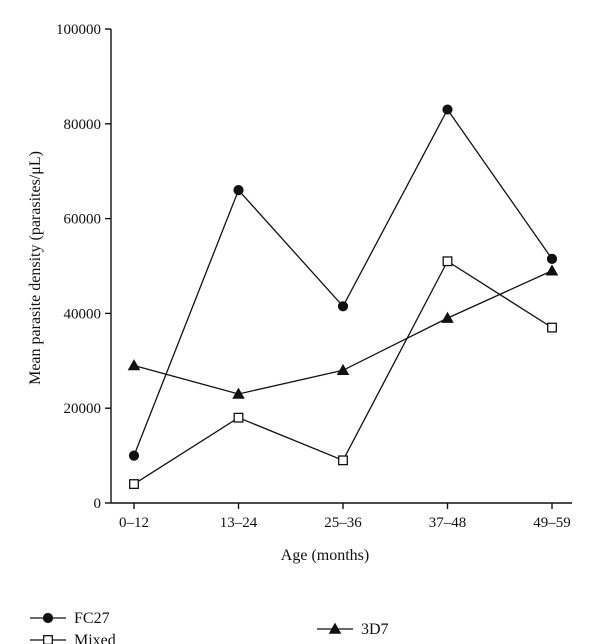  What do you see at coordinates (343, 332) in the screenshot?
I see `series-line-3d7` at bounding box center [343, 332].